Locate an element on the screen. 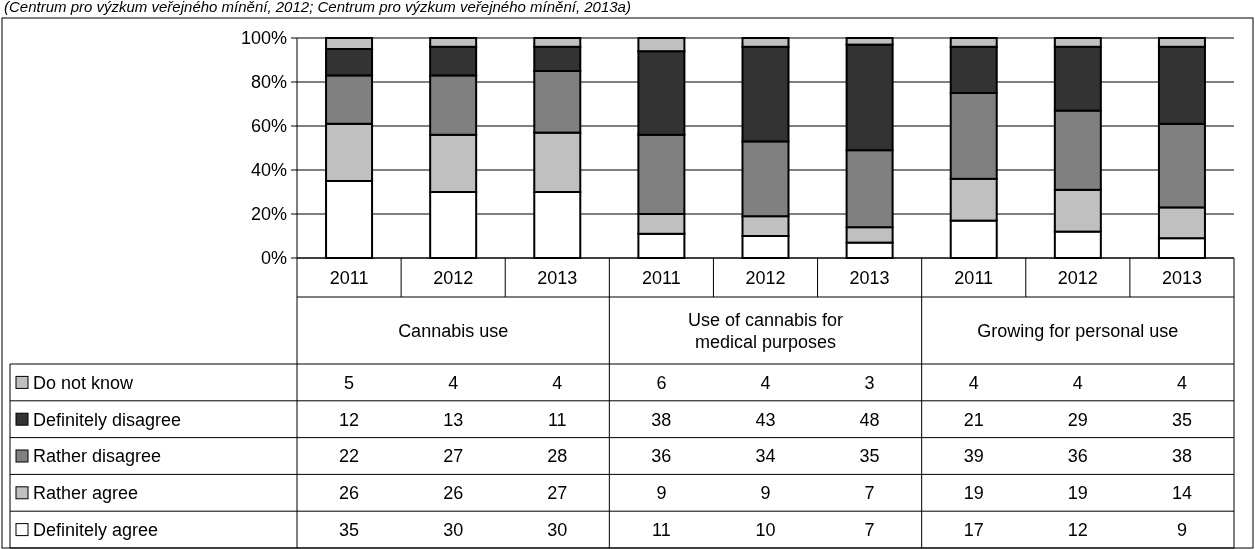 This screenshot has width=1255, height=549. legend-label: Rather agree is located at coordinates (86, 493).